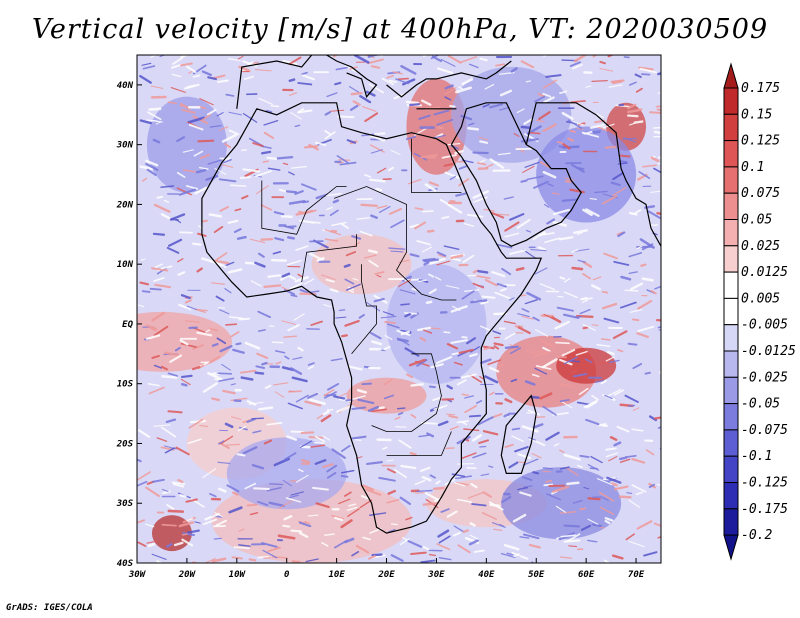 The height and width of the screenshot is (618, 800). Describe the element at coordinates (731, 75) in the screenshot. I see `colorbar-top-arrow` at that location.